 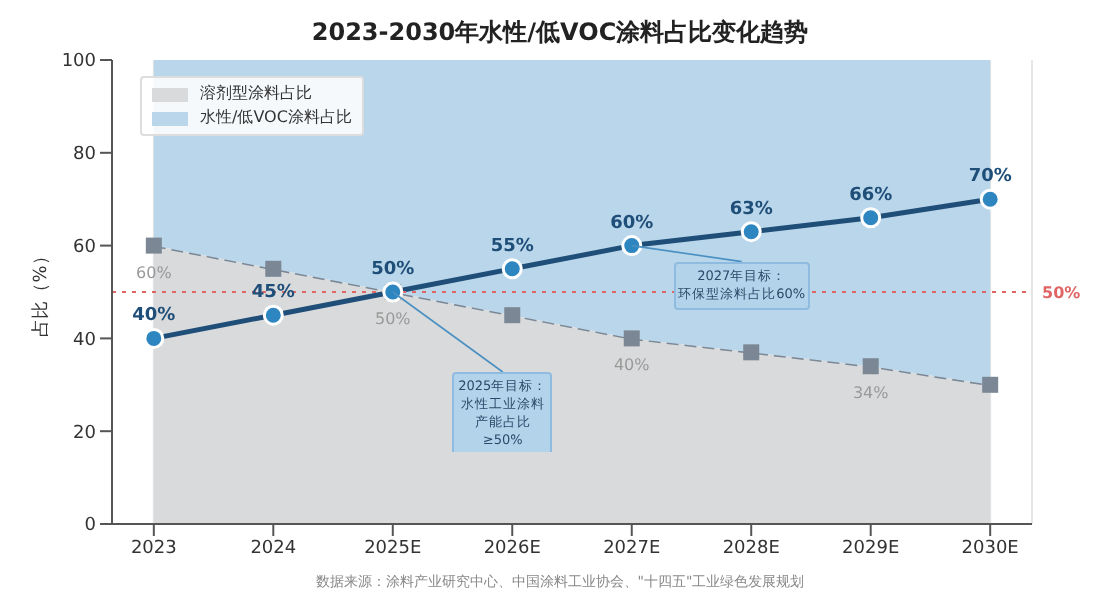 What do you see at coordinates (85, 433) in the screenshot?
I see `y-tick-label: 20` at bounding box center [85, 433].